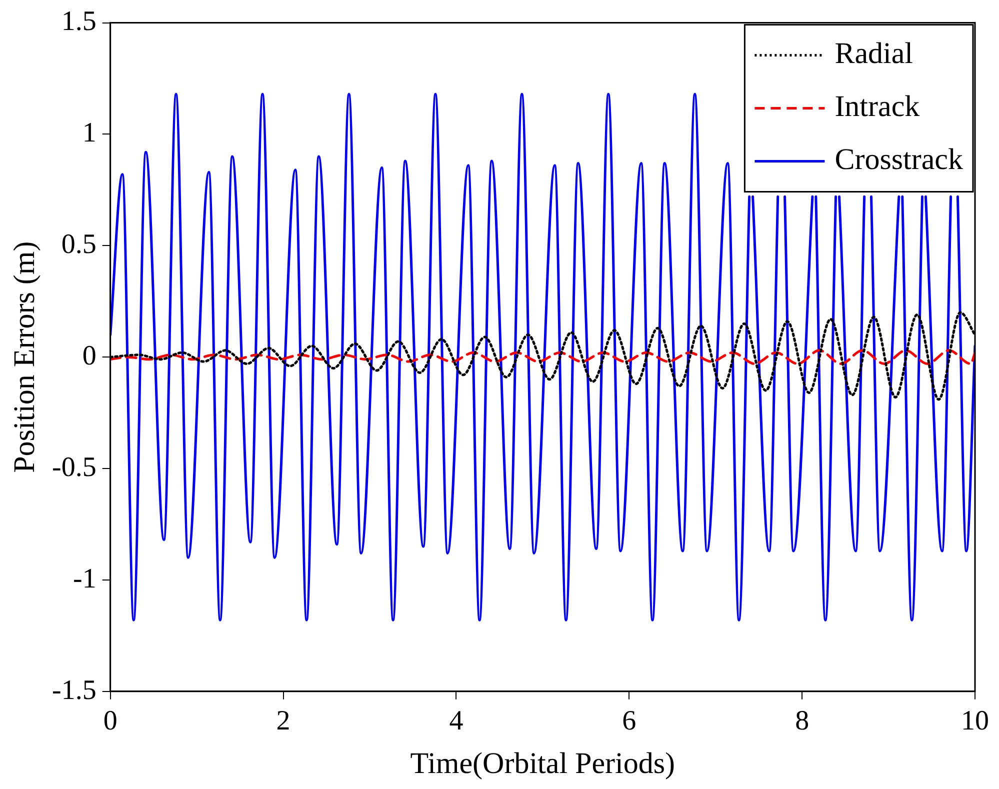 This screenshot has height=789, width=999. Describe the element at coordinates (283, 721) in the screenshot. I see `x-tick-label: 2` at that location.